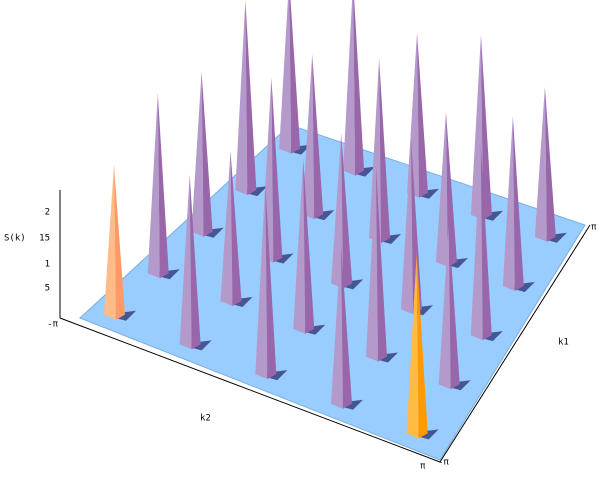 This screenshot has width=600, height=486. I want to click on z-tick-label: 5, so click(47, 289).